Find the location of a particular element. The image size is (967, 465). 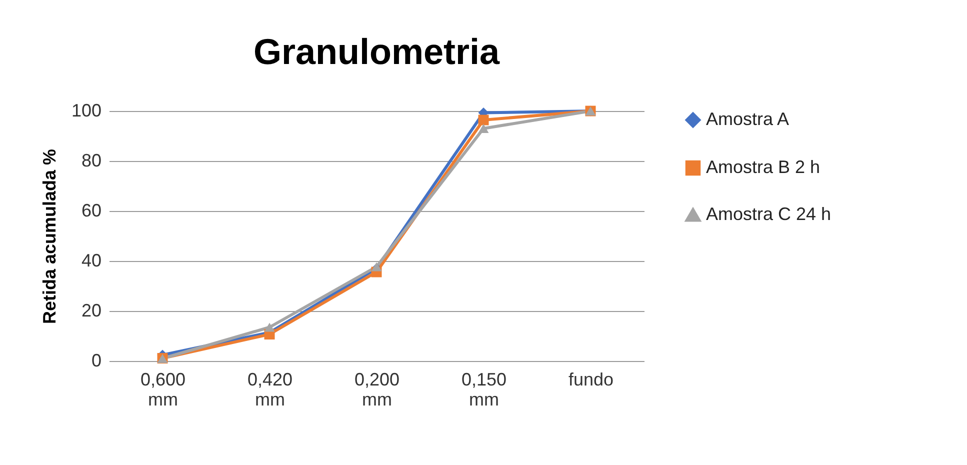

y-tick-label: 60 is located at coordinates (91, 210).